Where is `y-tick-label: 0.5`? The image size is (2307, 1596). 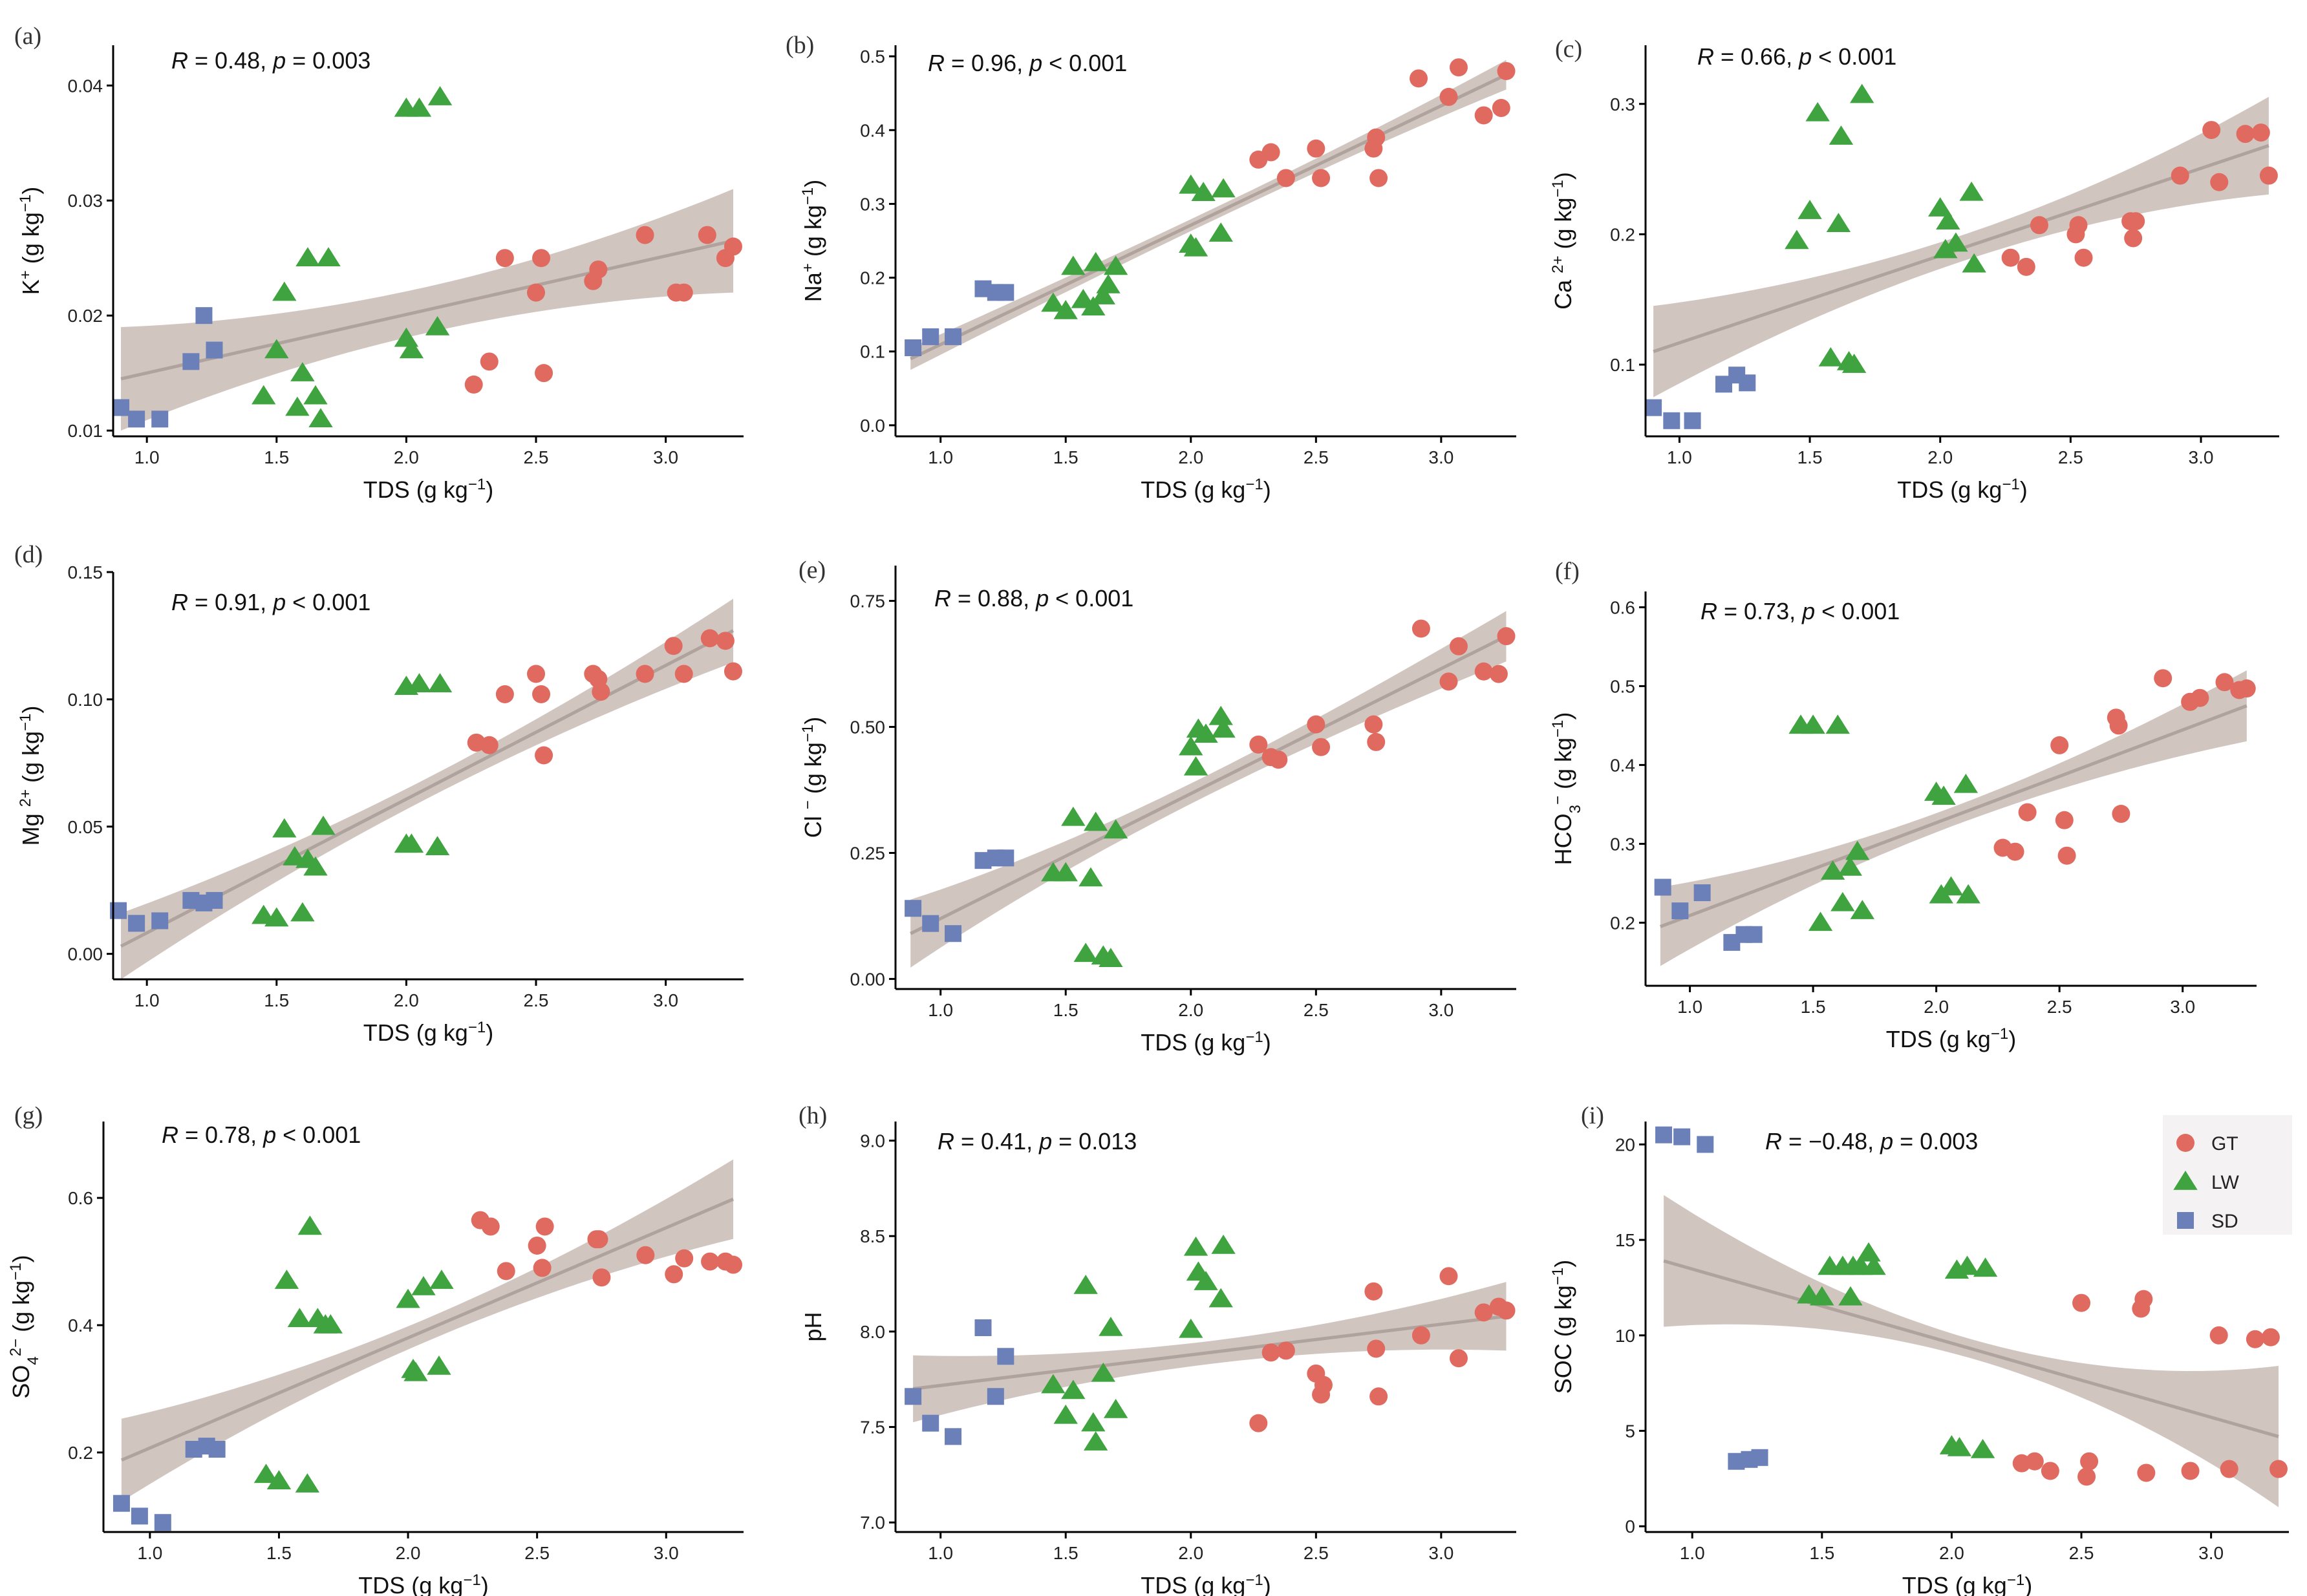
y-tick-label: 0.5 is located at coordinates (1622, 686).